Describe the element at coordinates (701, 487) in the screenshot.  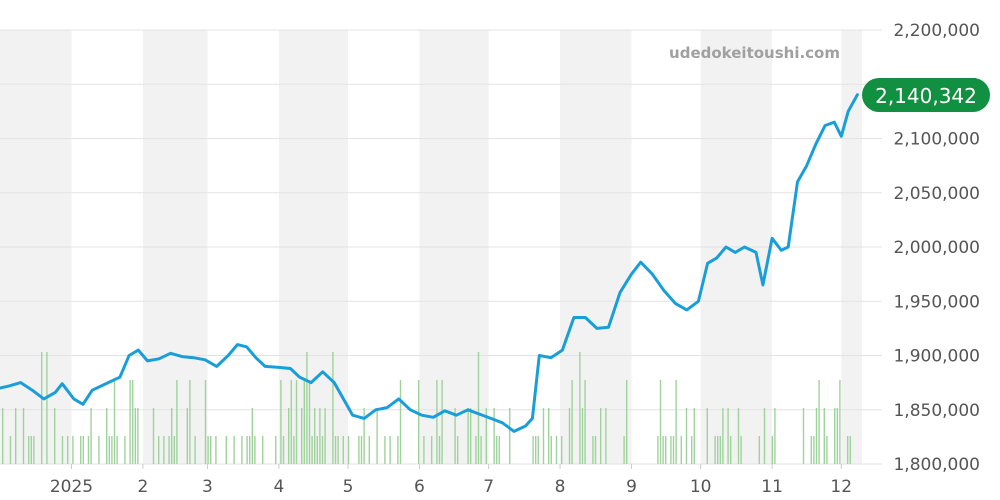
I see `x-tick-label: 10` at that location.